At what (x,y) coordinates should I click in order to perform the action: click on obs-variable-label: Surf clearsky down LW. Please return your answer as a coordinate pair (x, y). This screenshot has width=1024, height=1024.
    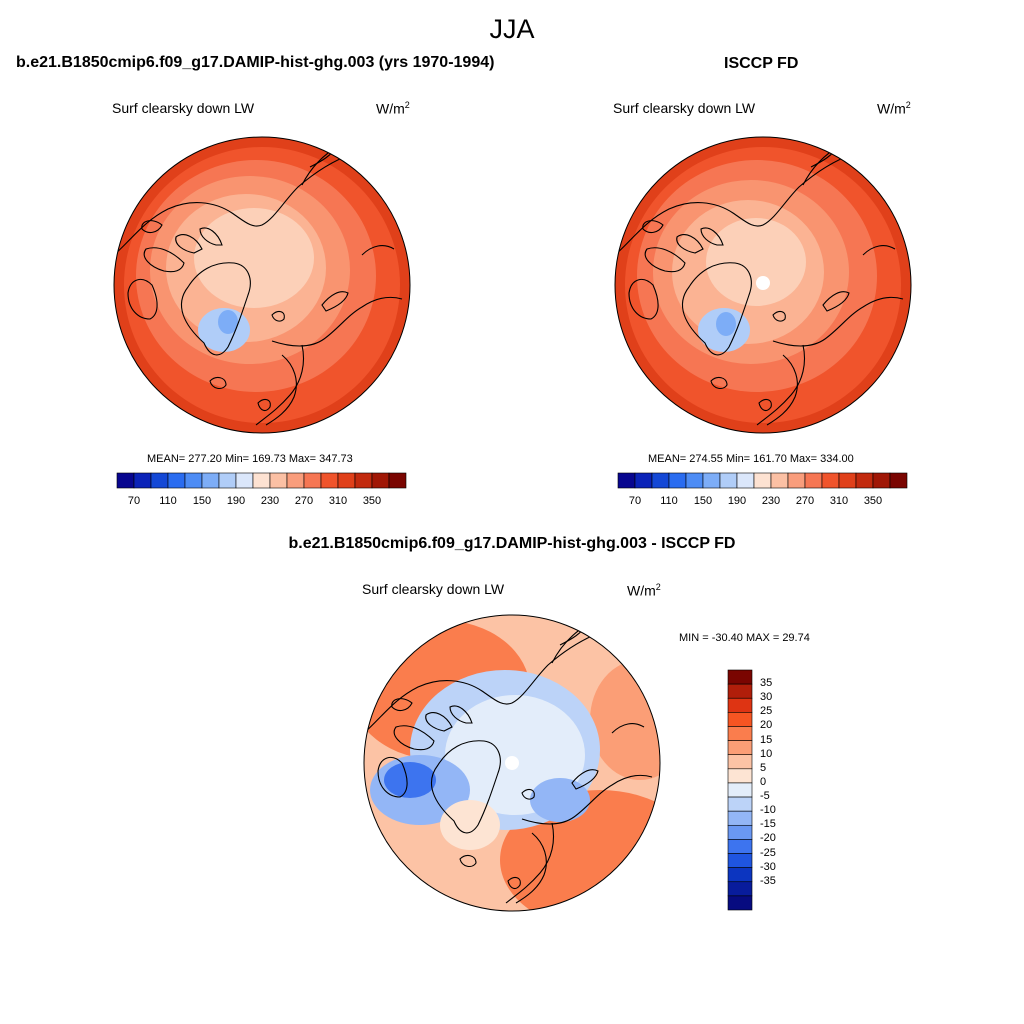
    Looking at the image, I should click on (684, 108).